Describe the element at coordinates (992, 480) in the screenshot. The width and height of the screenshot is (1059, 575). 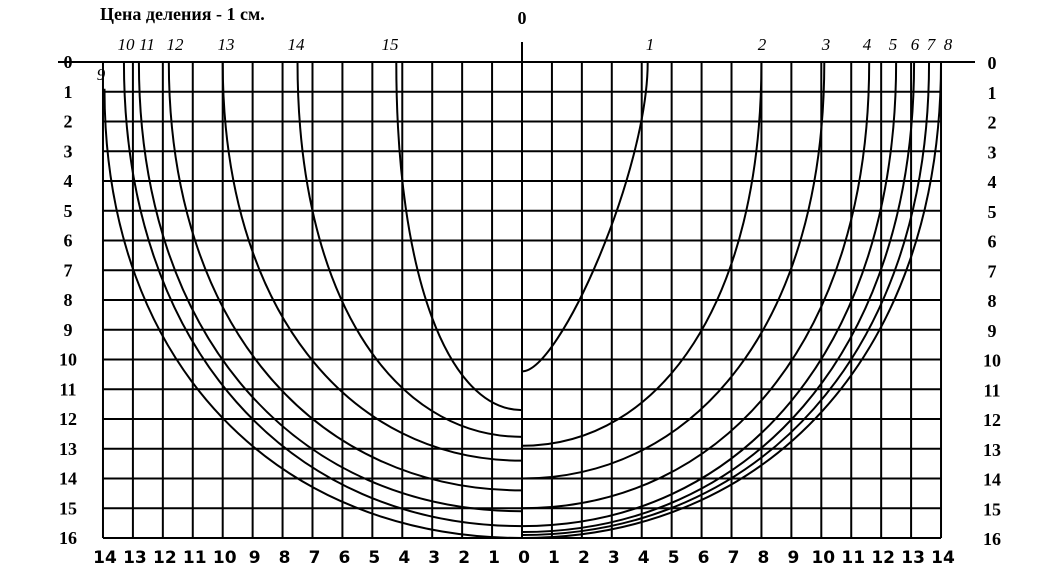
I see `right-scale-label: 14` at that location.